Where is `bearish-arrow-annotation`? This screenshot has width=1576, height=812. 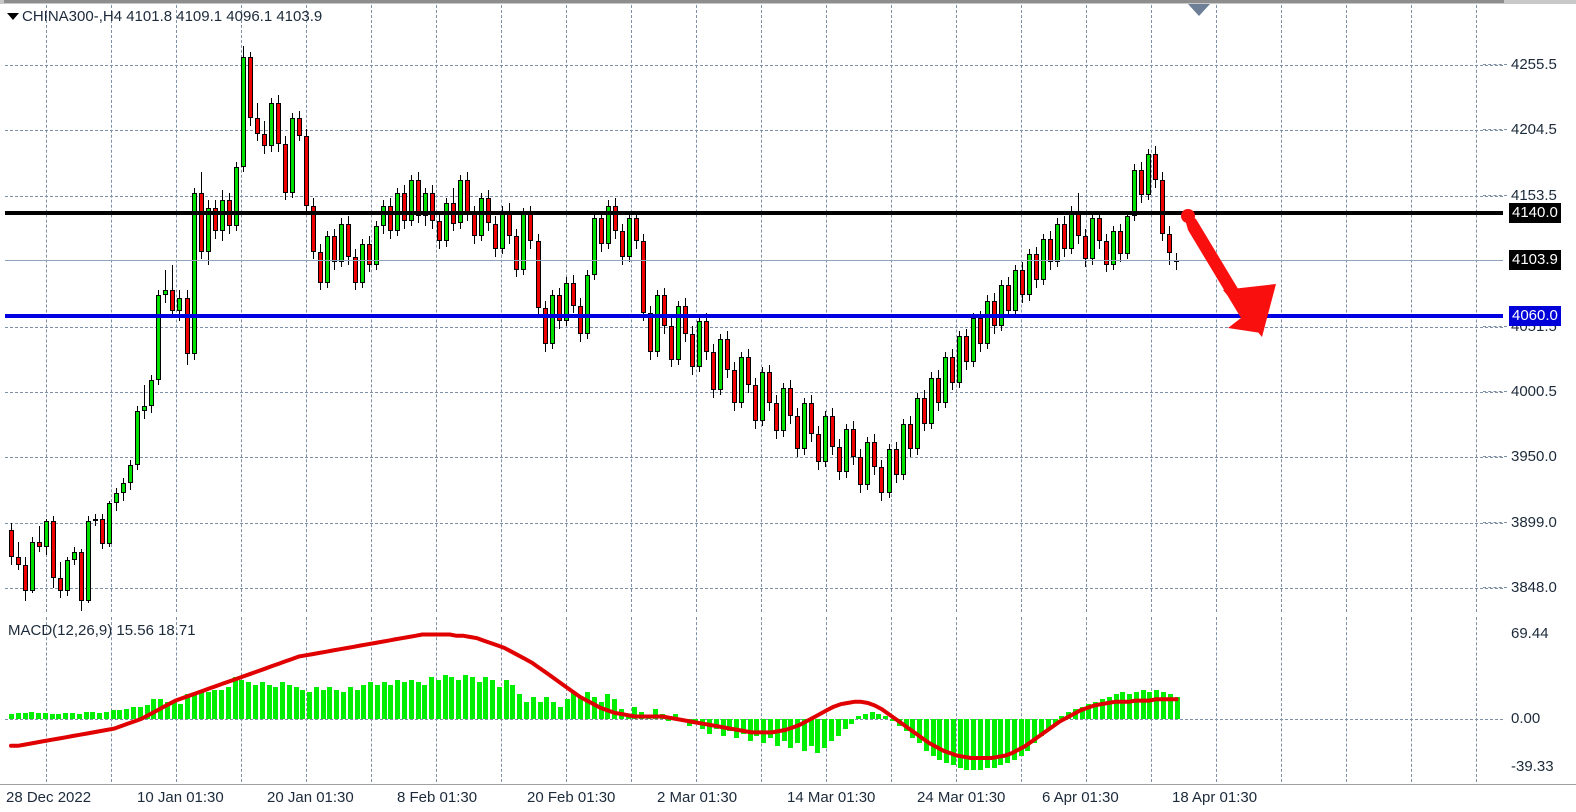 bearish-arrow-annotation is located at coordinates (1225, 275).